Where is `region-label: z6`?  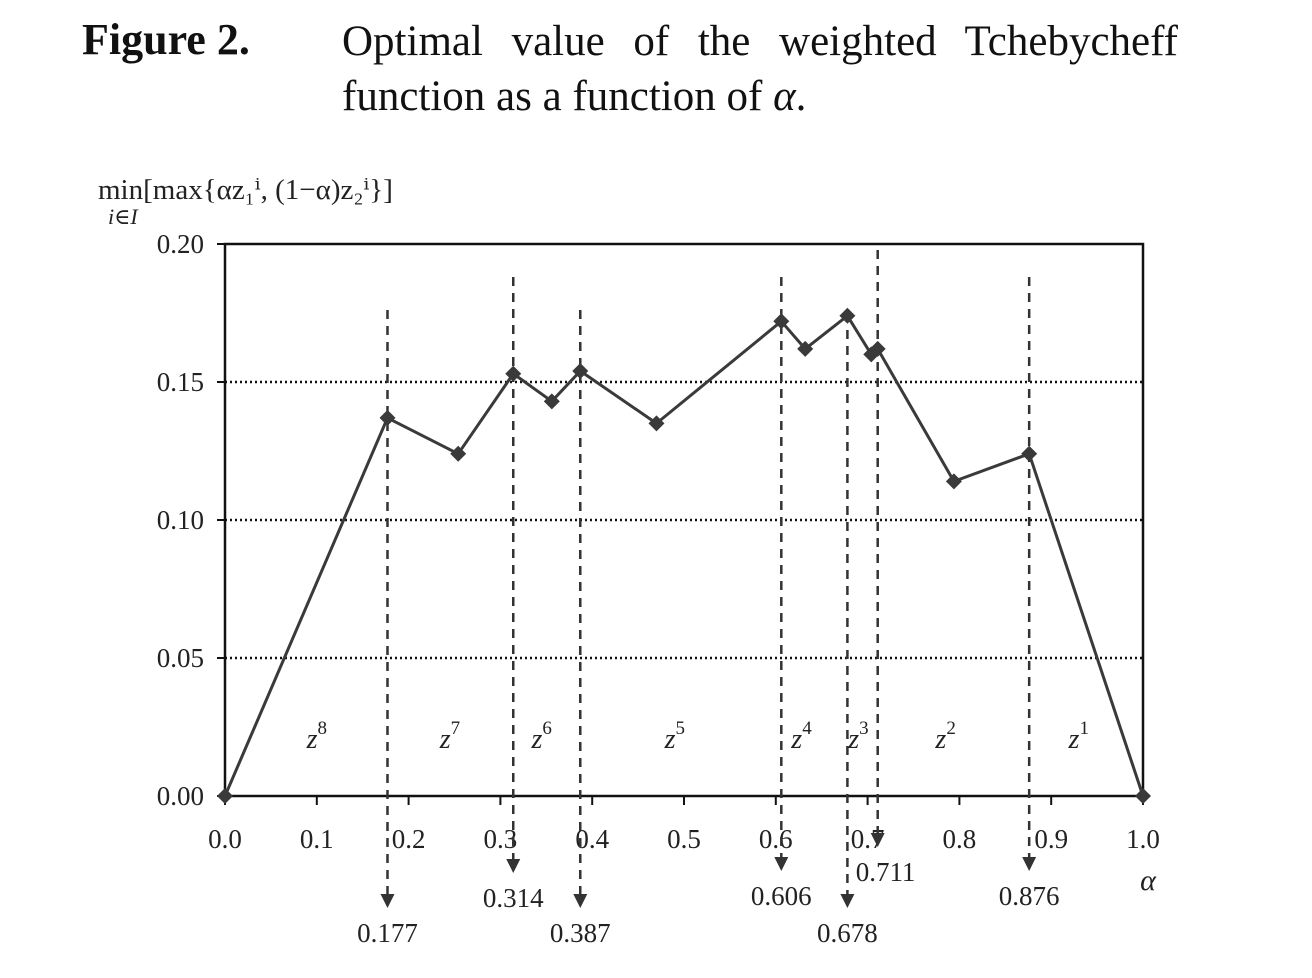
region-label: z6 is located at coordinates (541, 736).